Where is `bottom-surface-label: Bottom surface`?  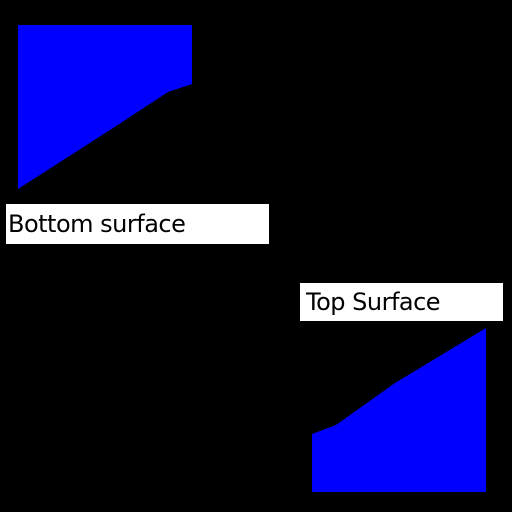 bottom-surface-label: Bottom surface is located at coordinates (137, 224).